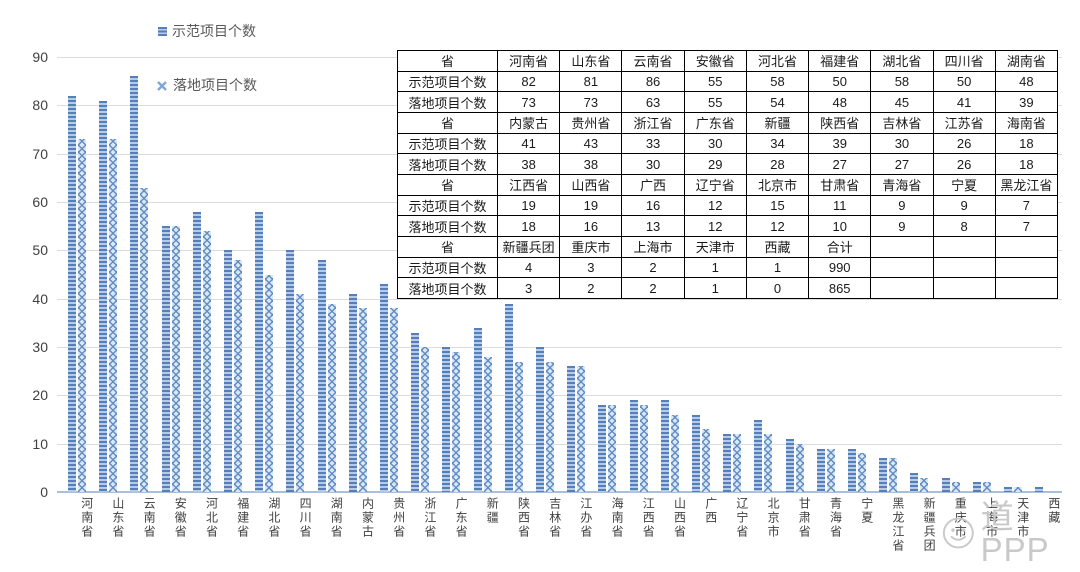 The height and width of the screenshot is (572, 1080). What do you see at coordinates (840, 61) in the screenshot?
I see `table-cell: 福建省` at bounding box center [840, 61].